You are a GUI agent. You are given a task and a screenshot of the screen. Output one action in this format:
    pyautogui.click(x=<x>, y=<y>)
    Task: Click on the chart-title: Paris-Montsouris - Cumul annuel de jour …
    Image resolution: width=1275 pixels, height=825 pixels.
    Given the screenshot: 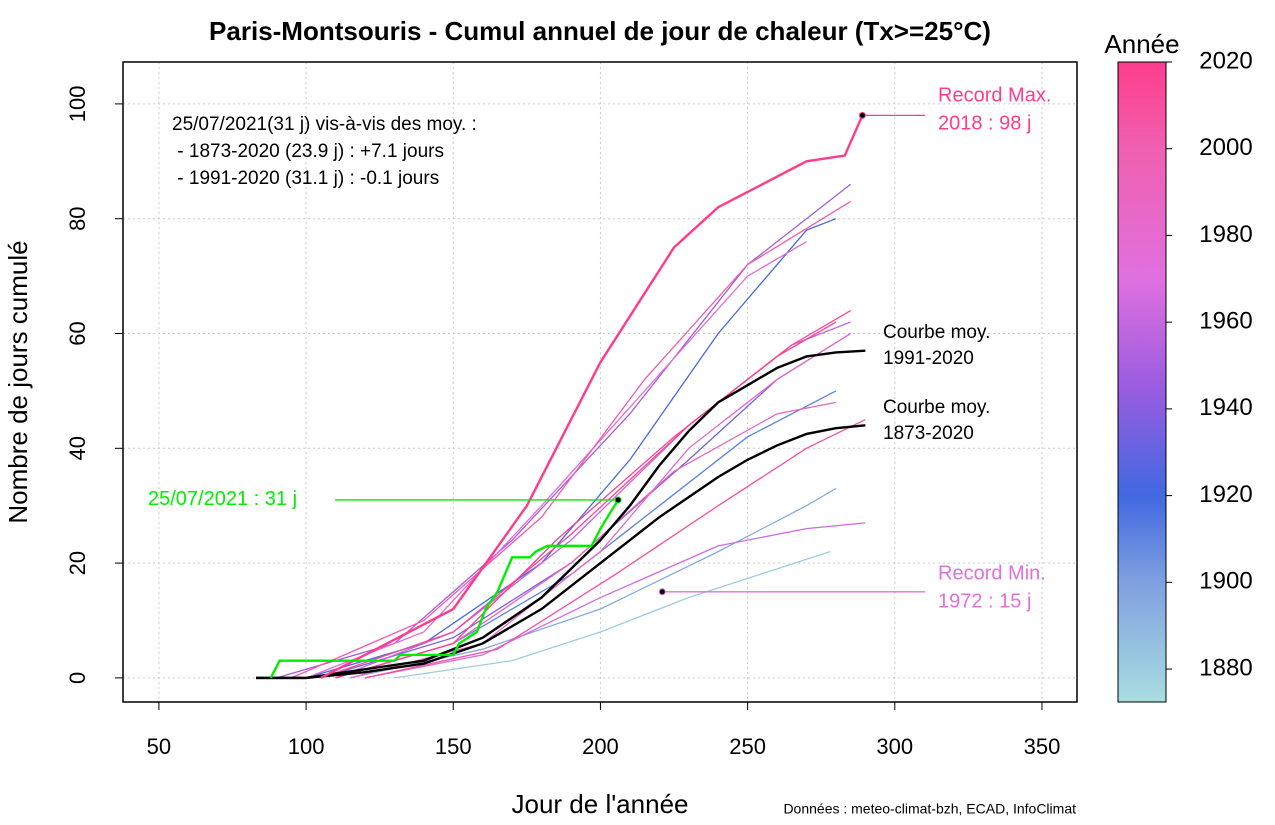 What is the action you would take?
    pyautogui.click(x=600, y=31)
    